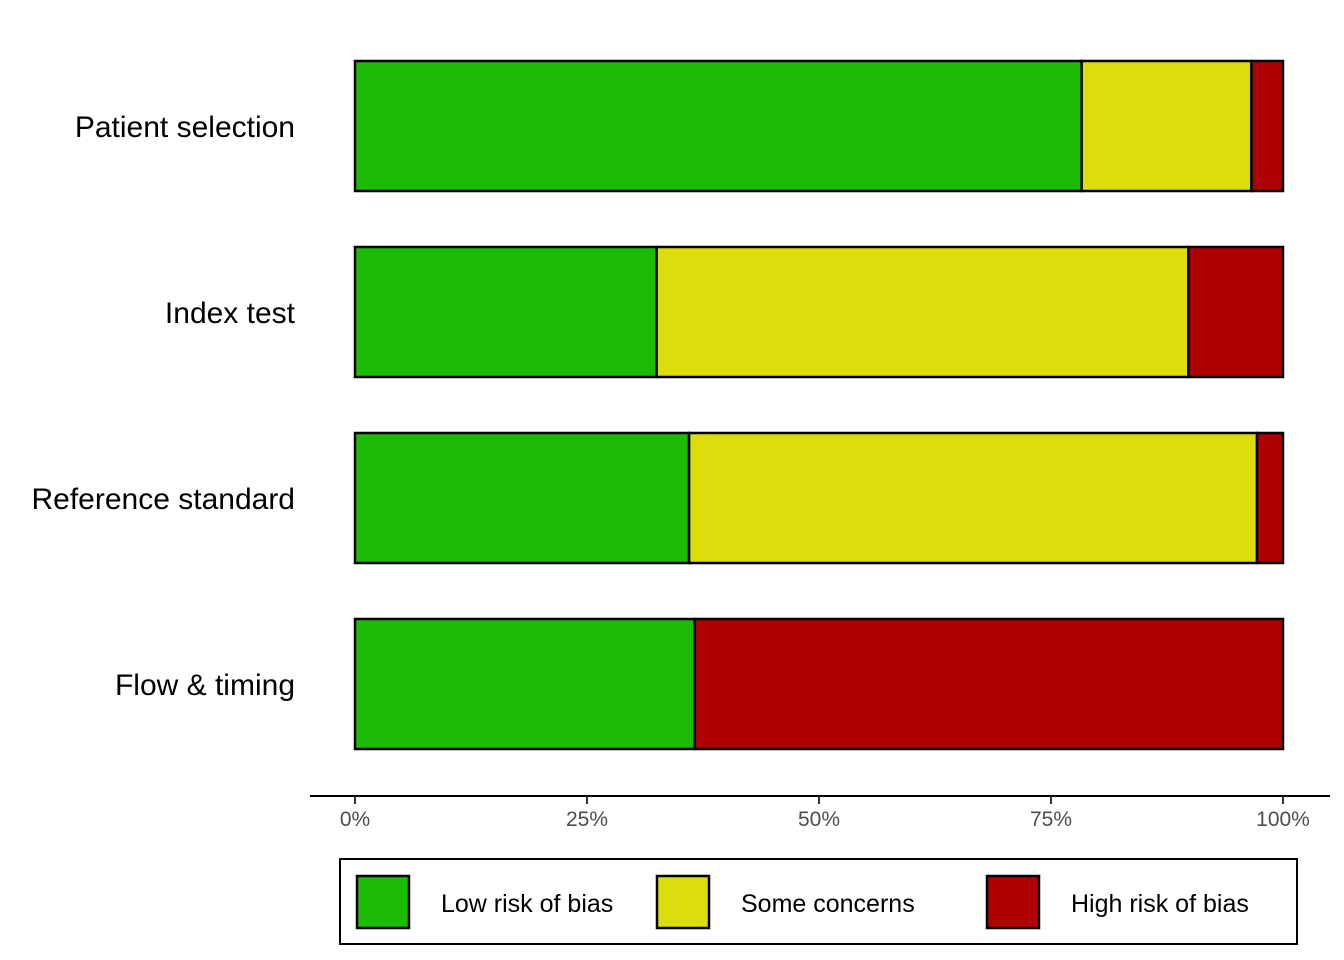  I want to click on x-tick-label: 75%, so click(1051, 819).